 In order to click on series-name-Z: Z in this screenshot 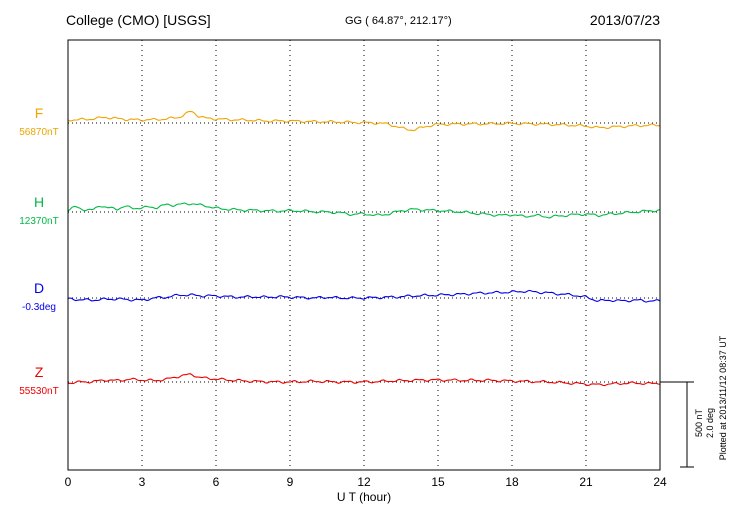, I will do `click(39, 372)`.